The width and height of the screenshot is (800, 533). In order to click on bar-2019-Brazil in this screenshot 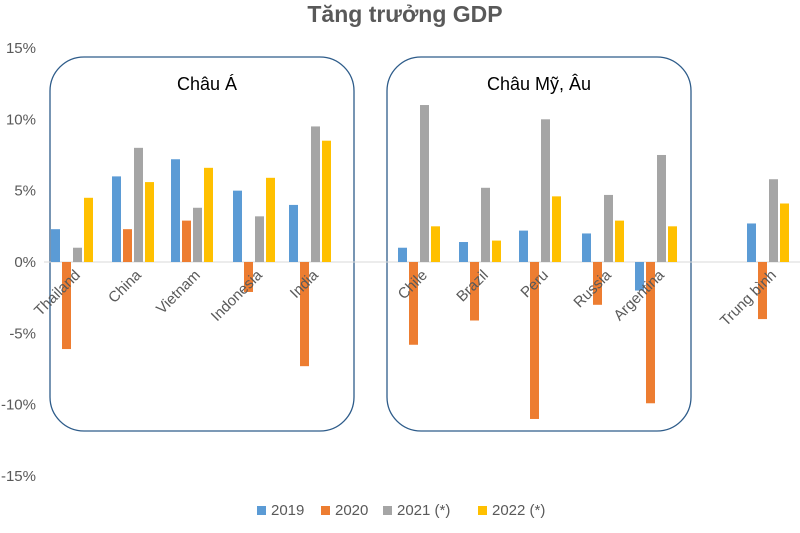, I will do `click(463, 252)`.